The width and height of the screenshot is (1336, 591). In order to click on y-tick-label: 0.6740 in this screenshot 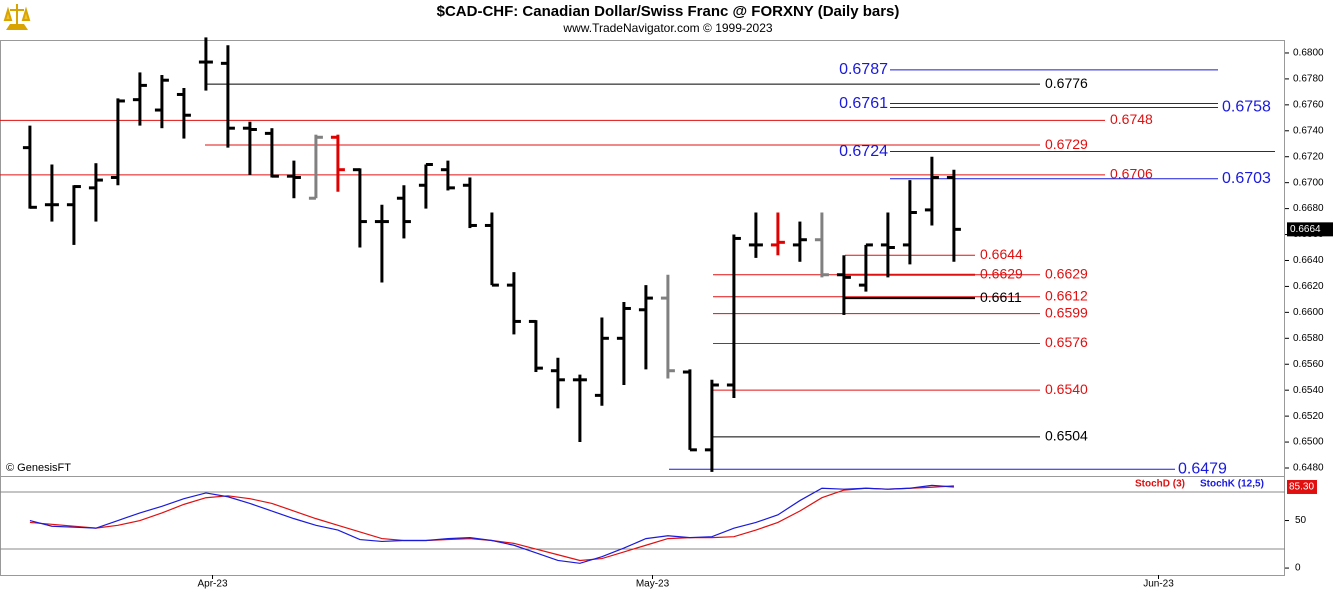, I will do `click(1308, 130)`.